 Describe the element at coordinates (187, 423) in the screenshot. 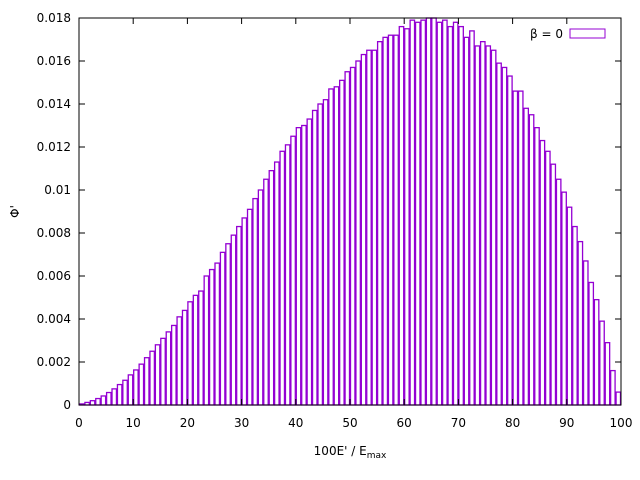

I see `x-tick-label: 20` at that location.